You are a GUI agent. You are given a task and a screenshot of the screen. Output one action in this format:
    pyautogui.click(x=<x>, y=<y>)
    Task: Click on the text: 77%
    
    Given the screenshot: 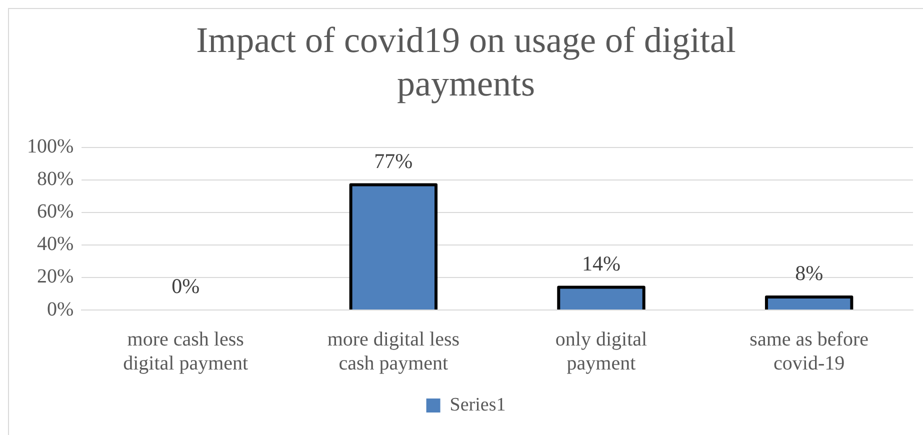 What is the action you would take?
    pyautogui.click(x=393, y=160)
    